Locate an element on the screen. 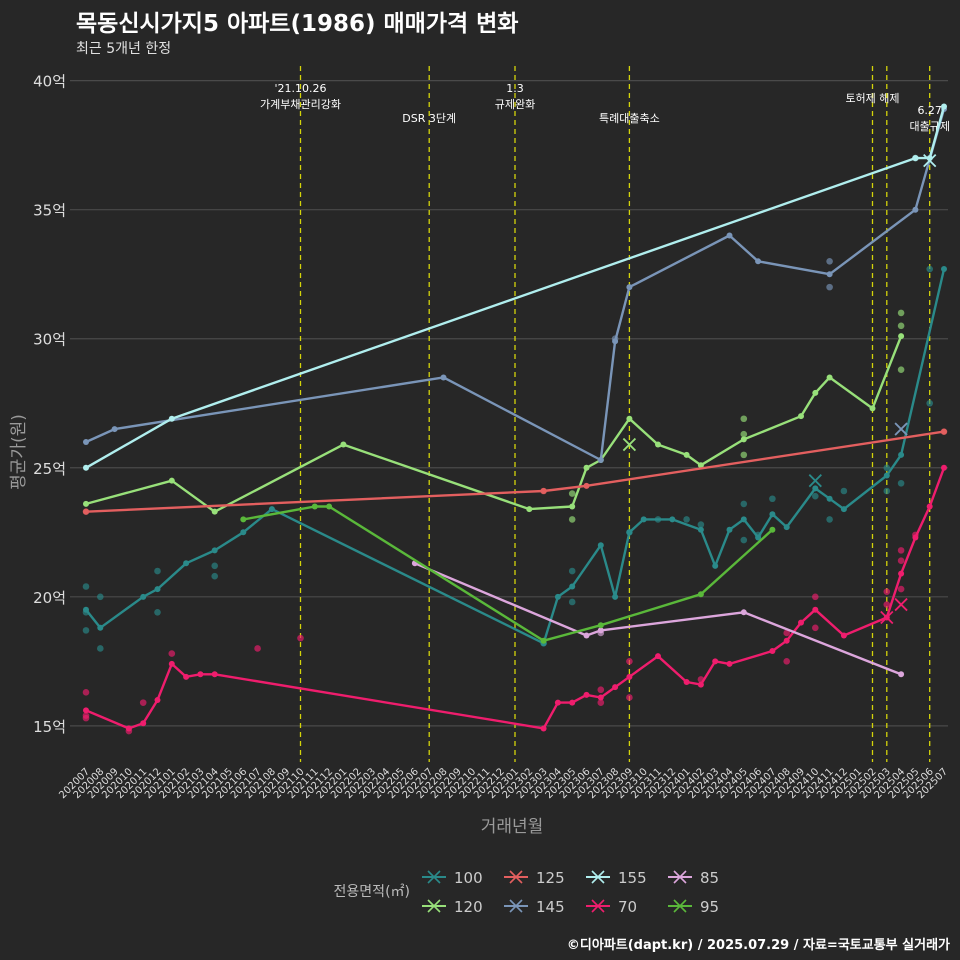 The image size is (960, 960). legend-item: 155 is located at coordinates (616, 878).